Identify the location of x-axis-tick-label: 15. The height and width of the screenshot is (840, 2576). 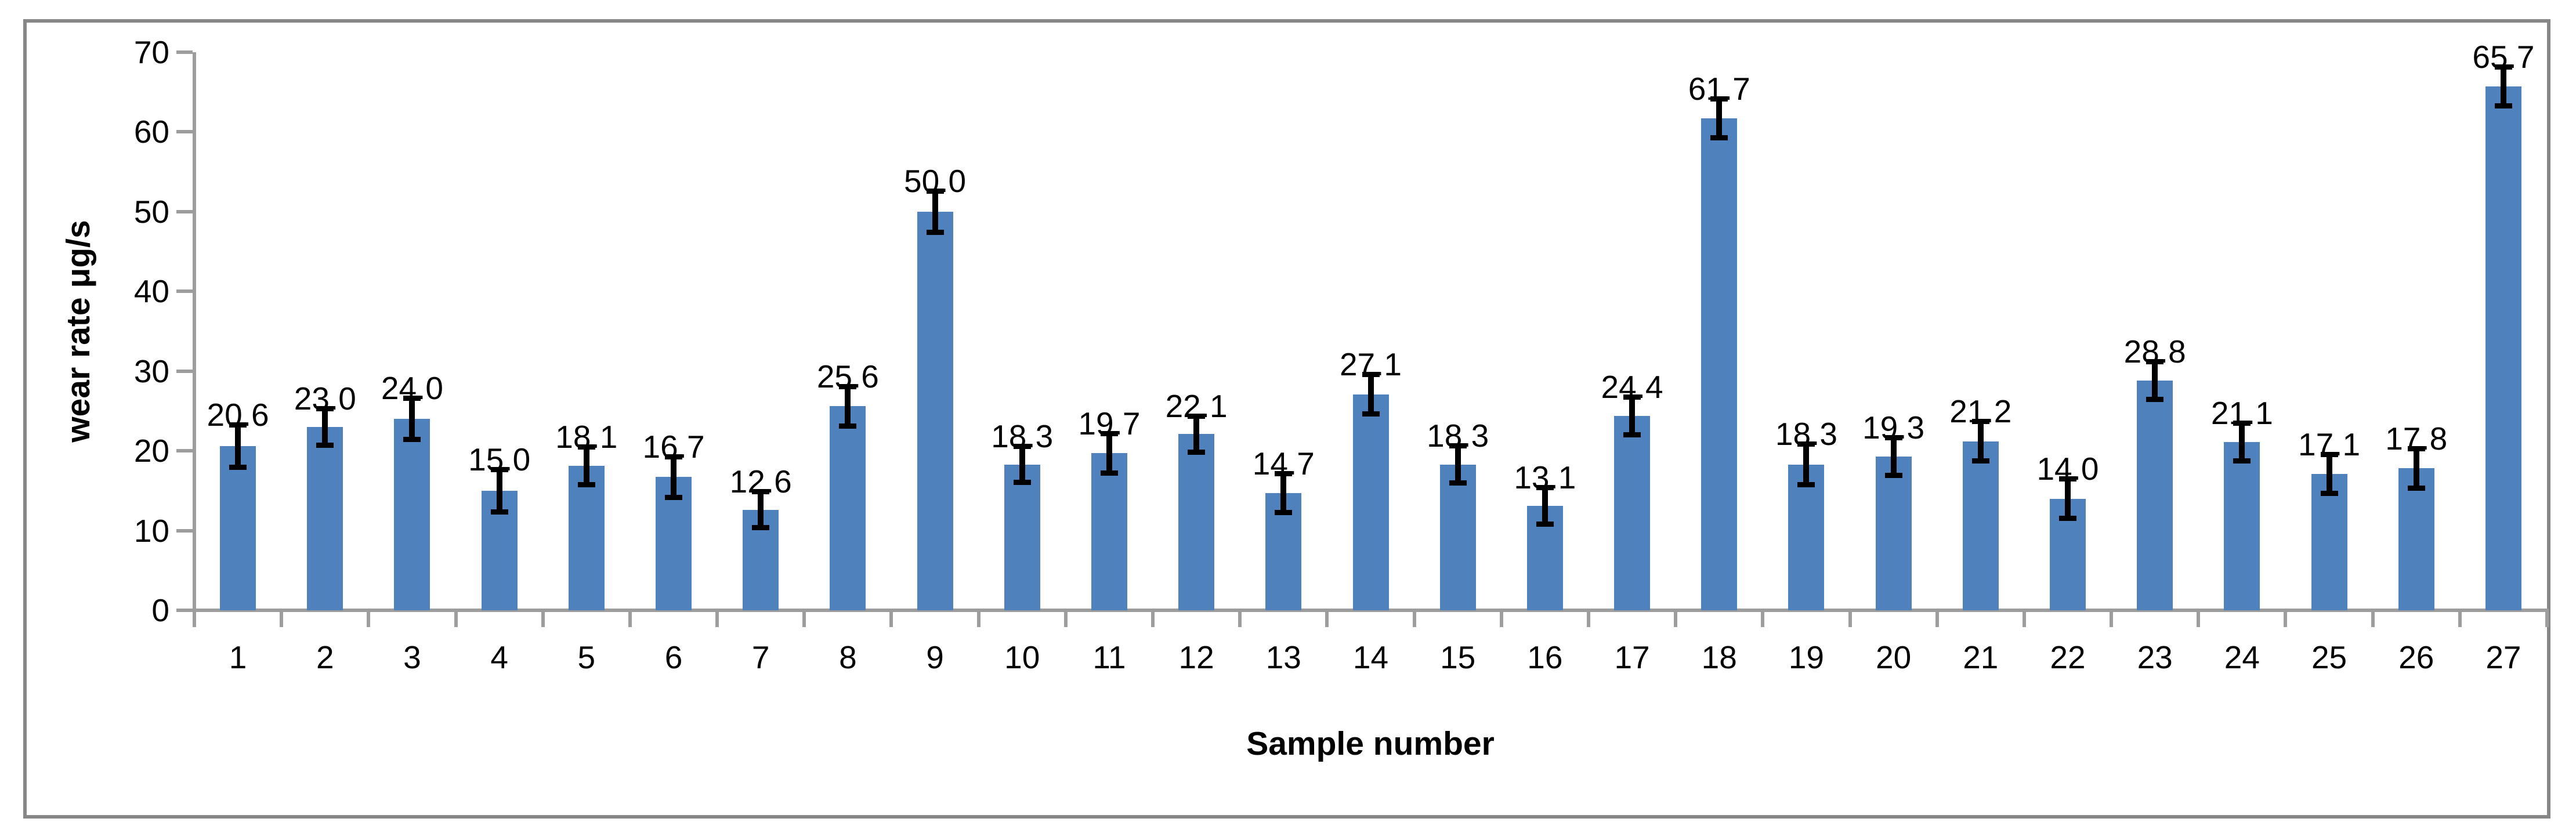
(1458, 657).